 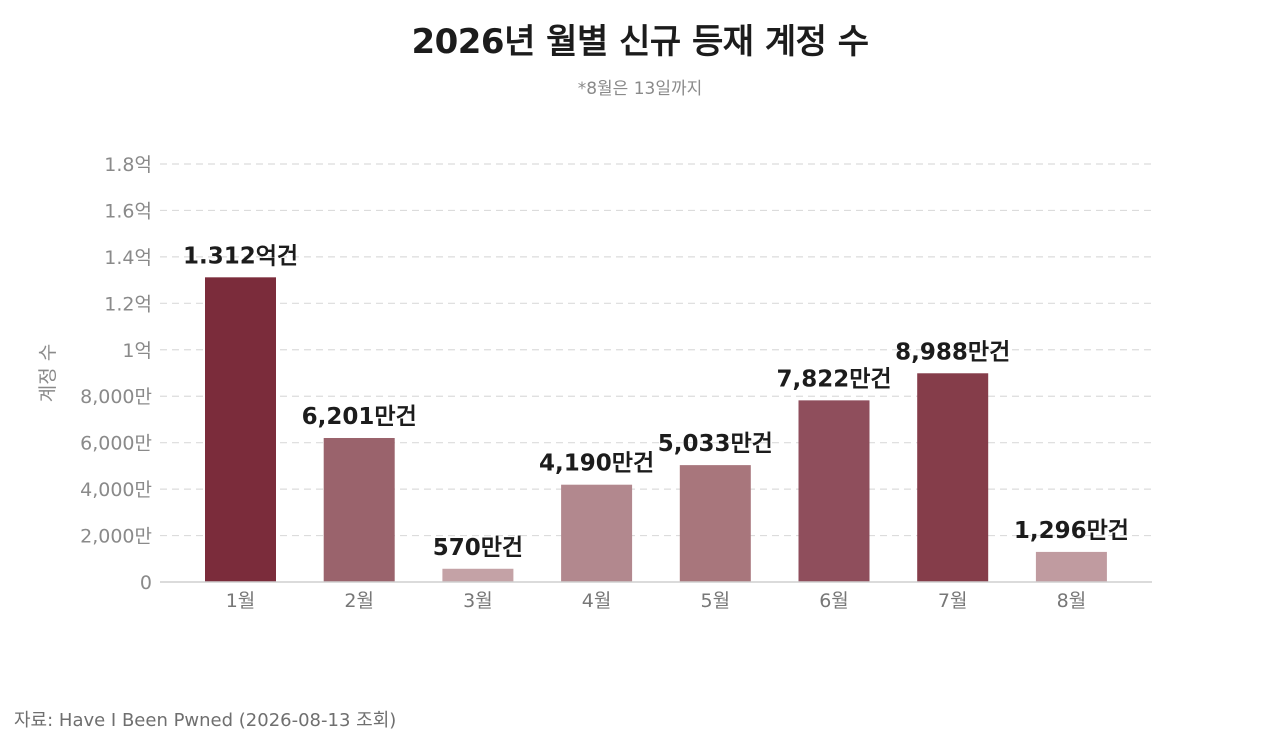 What do you see at coordinates (640, 89) in the screenshot?
I see `chart-subtitle: *8월은 13일까지` at bounding box center [640, 89].